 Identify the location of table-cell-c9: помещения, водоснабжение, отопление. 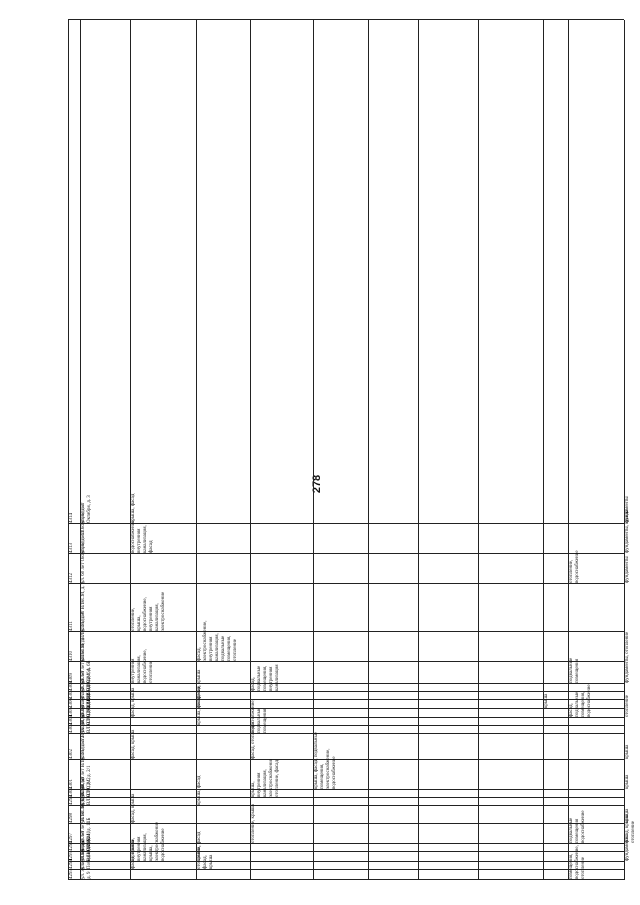
(577, 862).